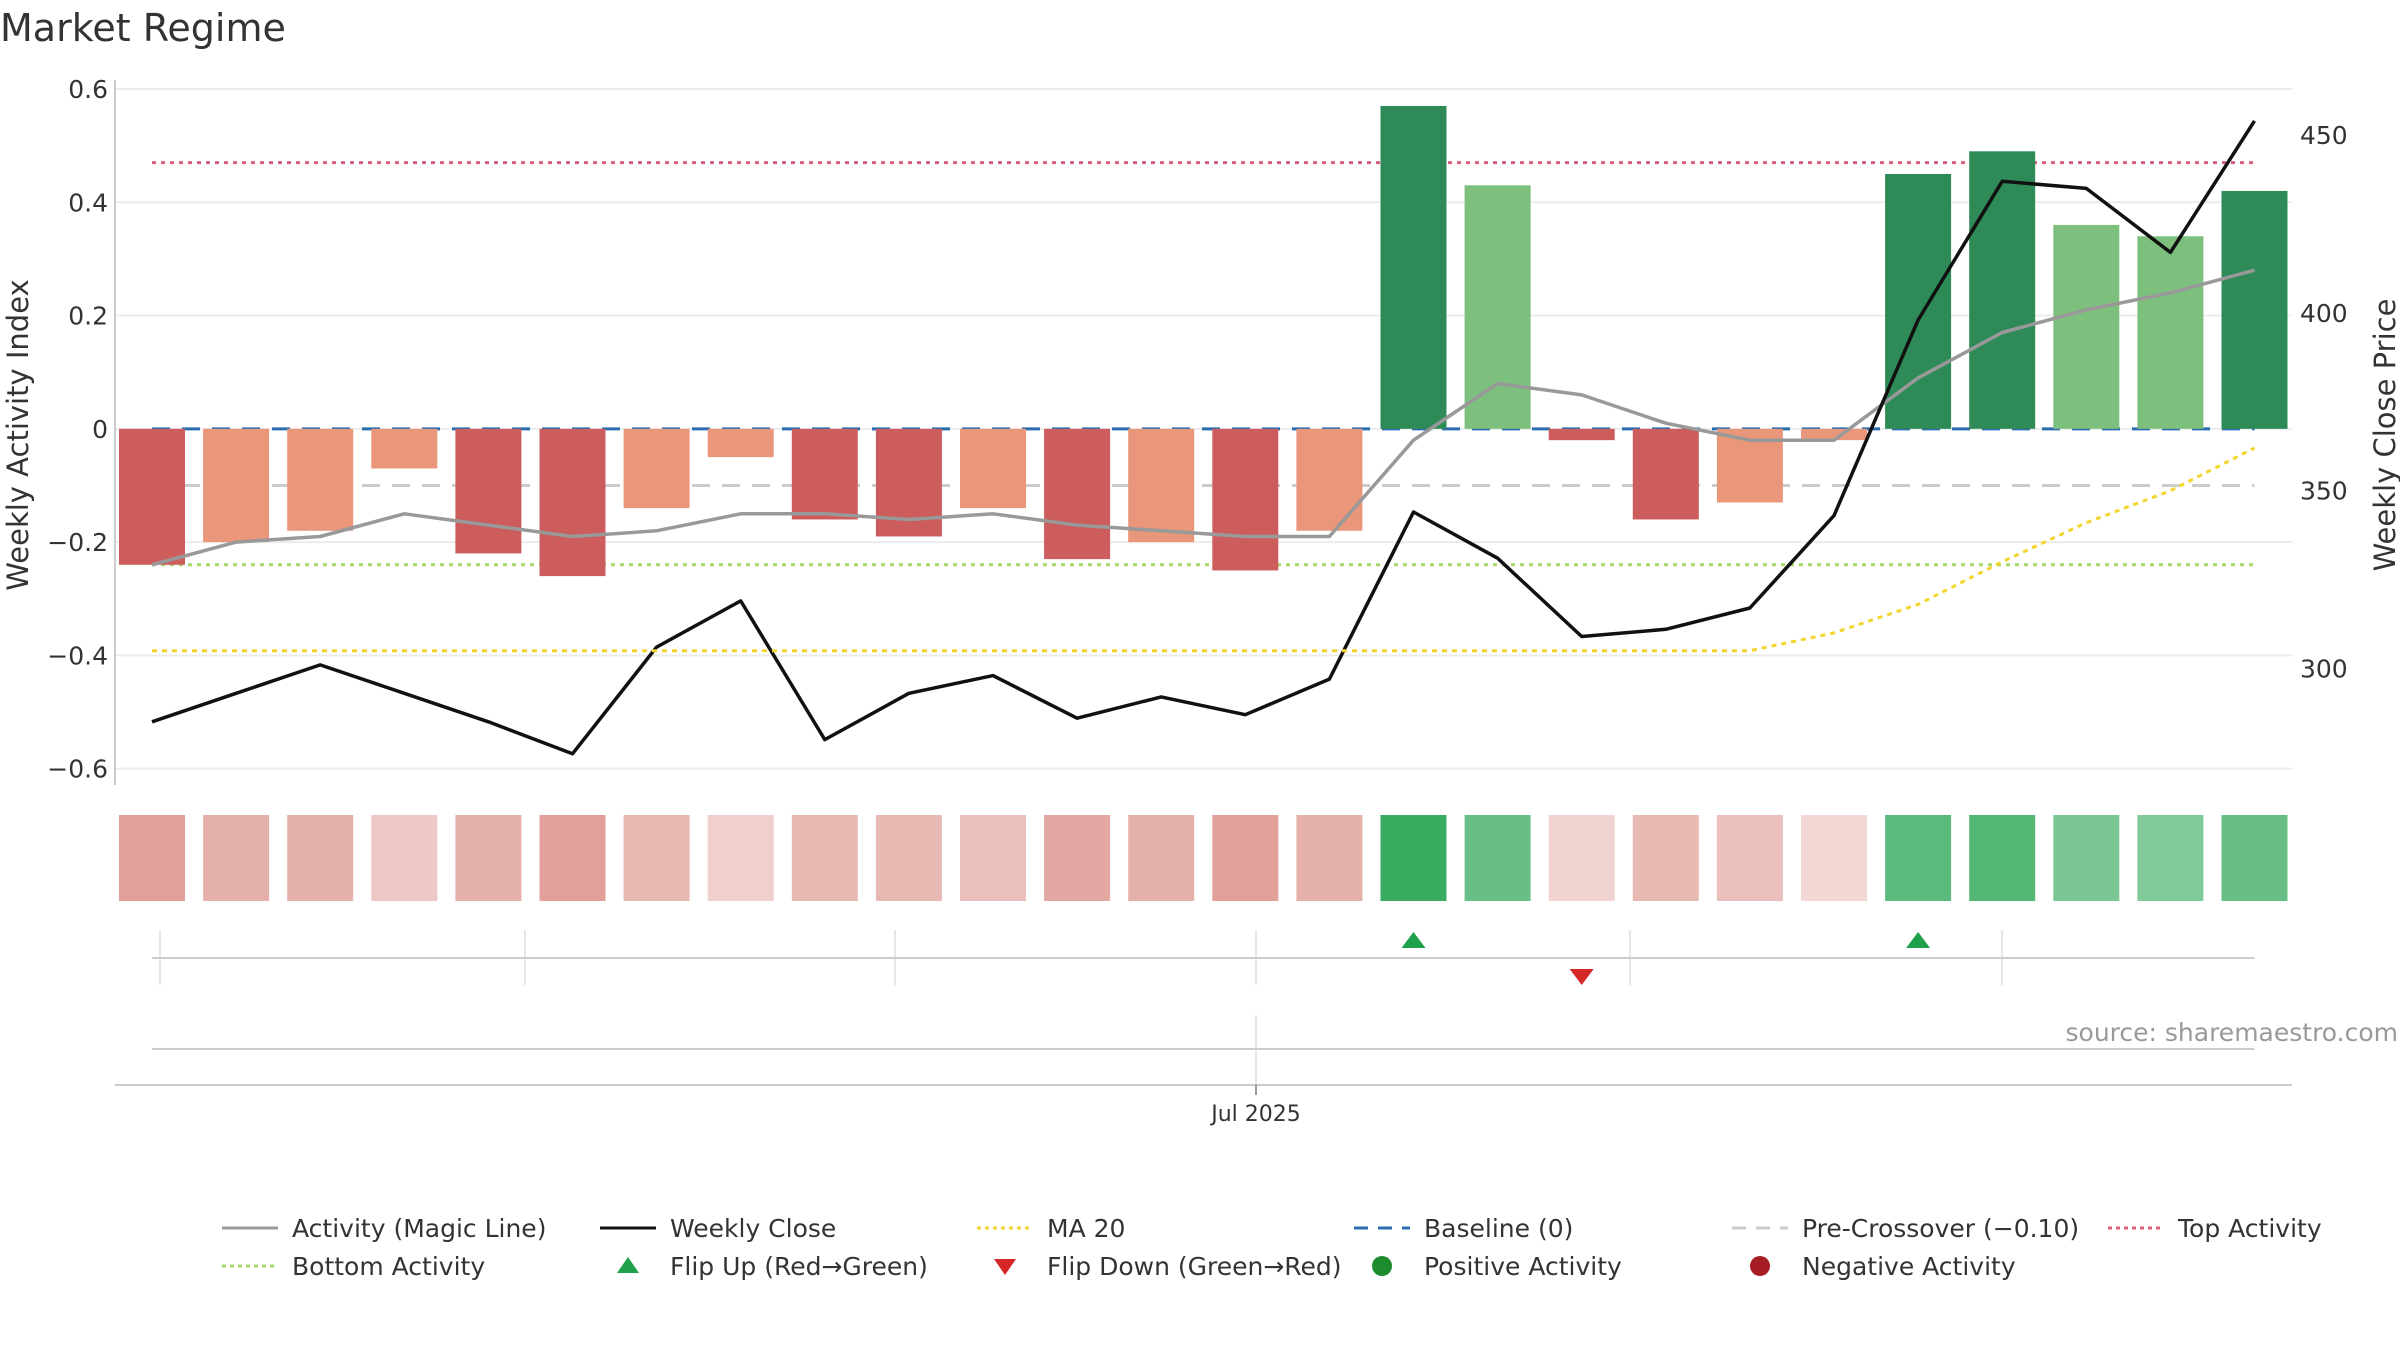  Describe the element at coordinates (1499, 1228) in the screenshot. I see `legend-label-baseline: Baseline (0)` at that location.